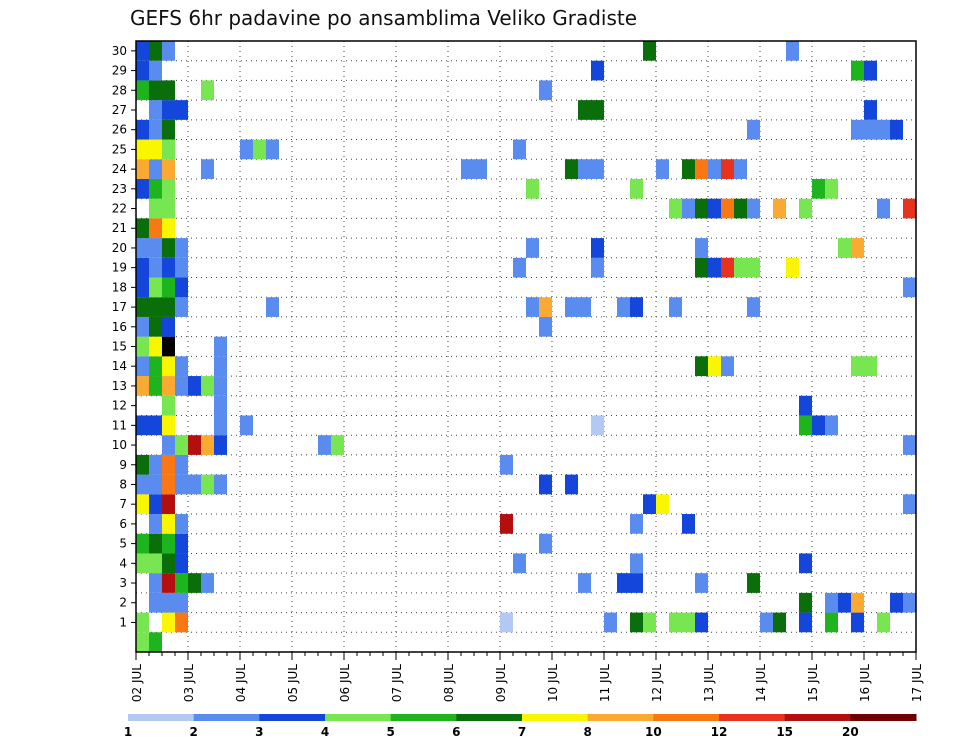  I want to click on x-tick-label: 10 JUL, so click(553, 683).